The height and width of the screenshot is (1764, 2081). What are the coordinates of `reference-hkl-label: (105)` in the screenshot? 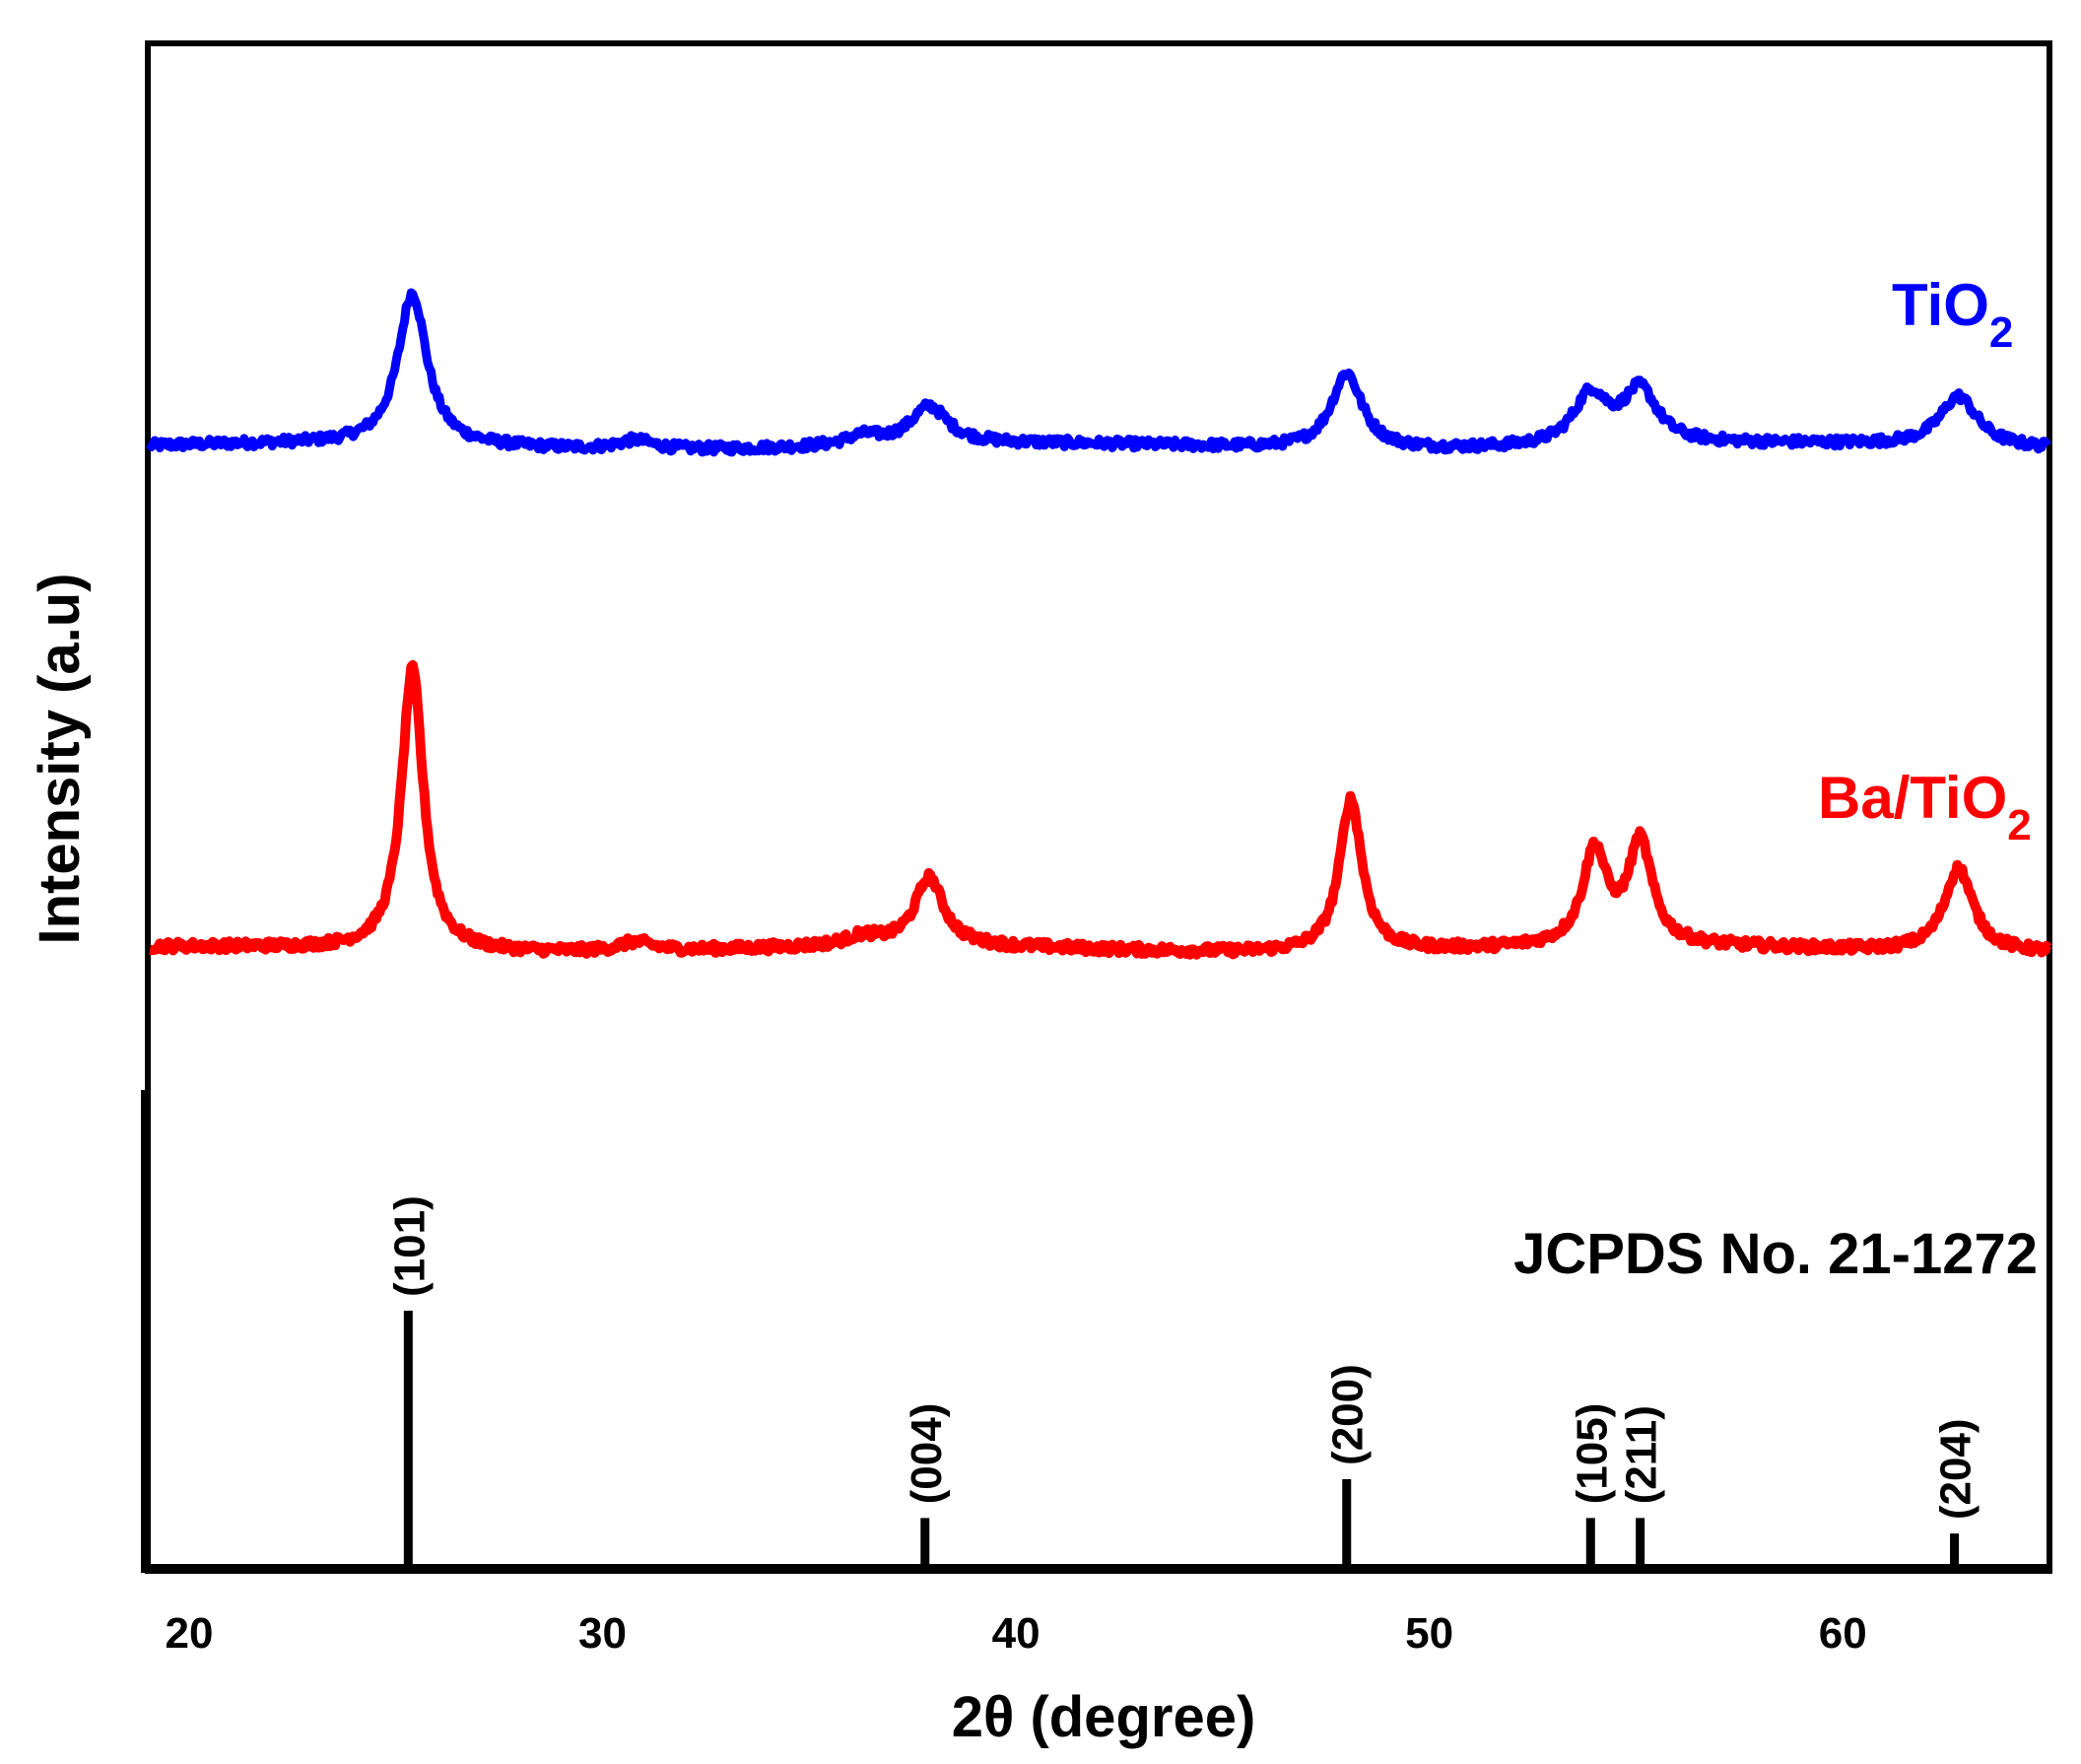 It's located at (1592, 1454).